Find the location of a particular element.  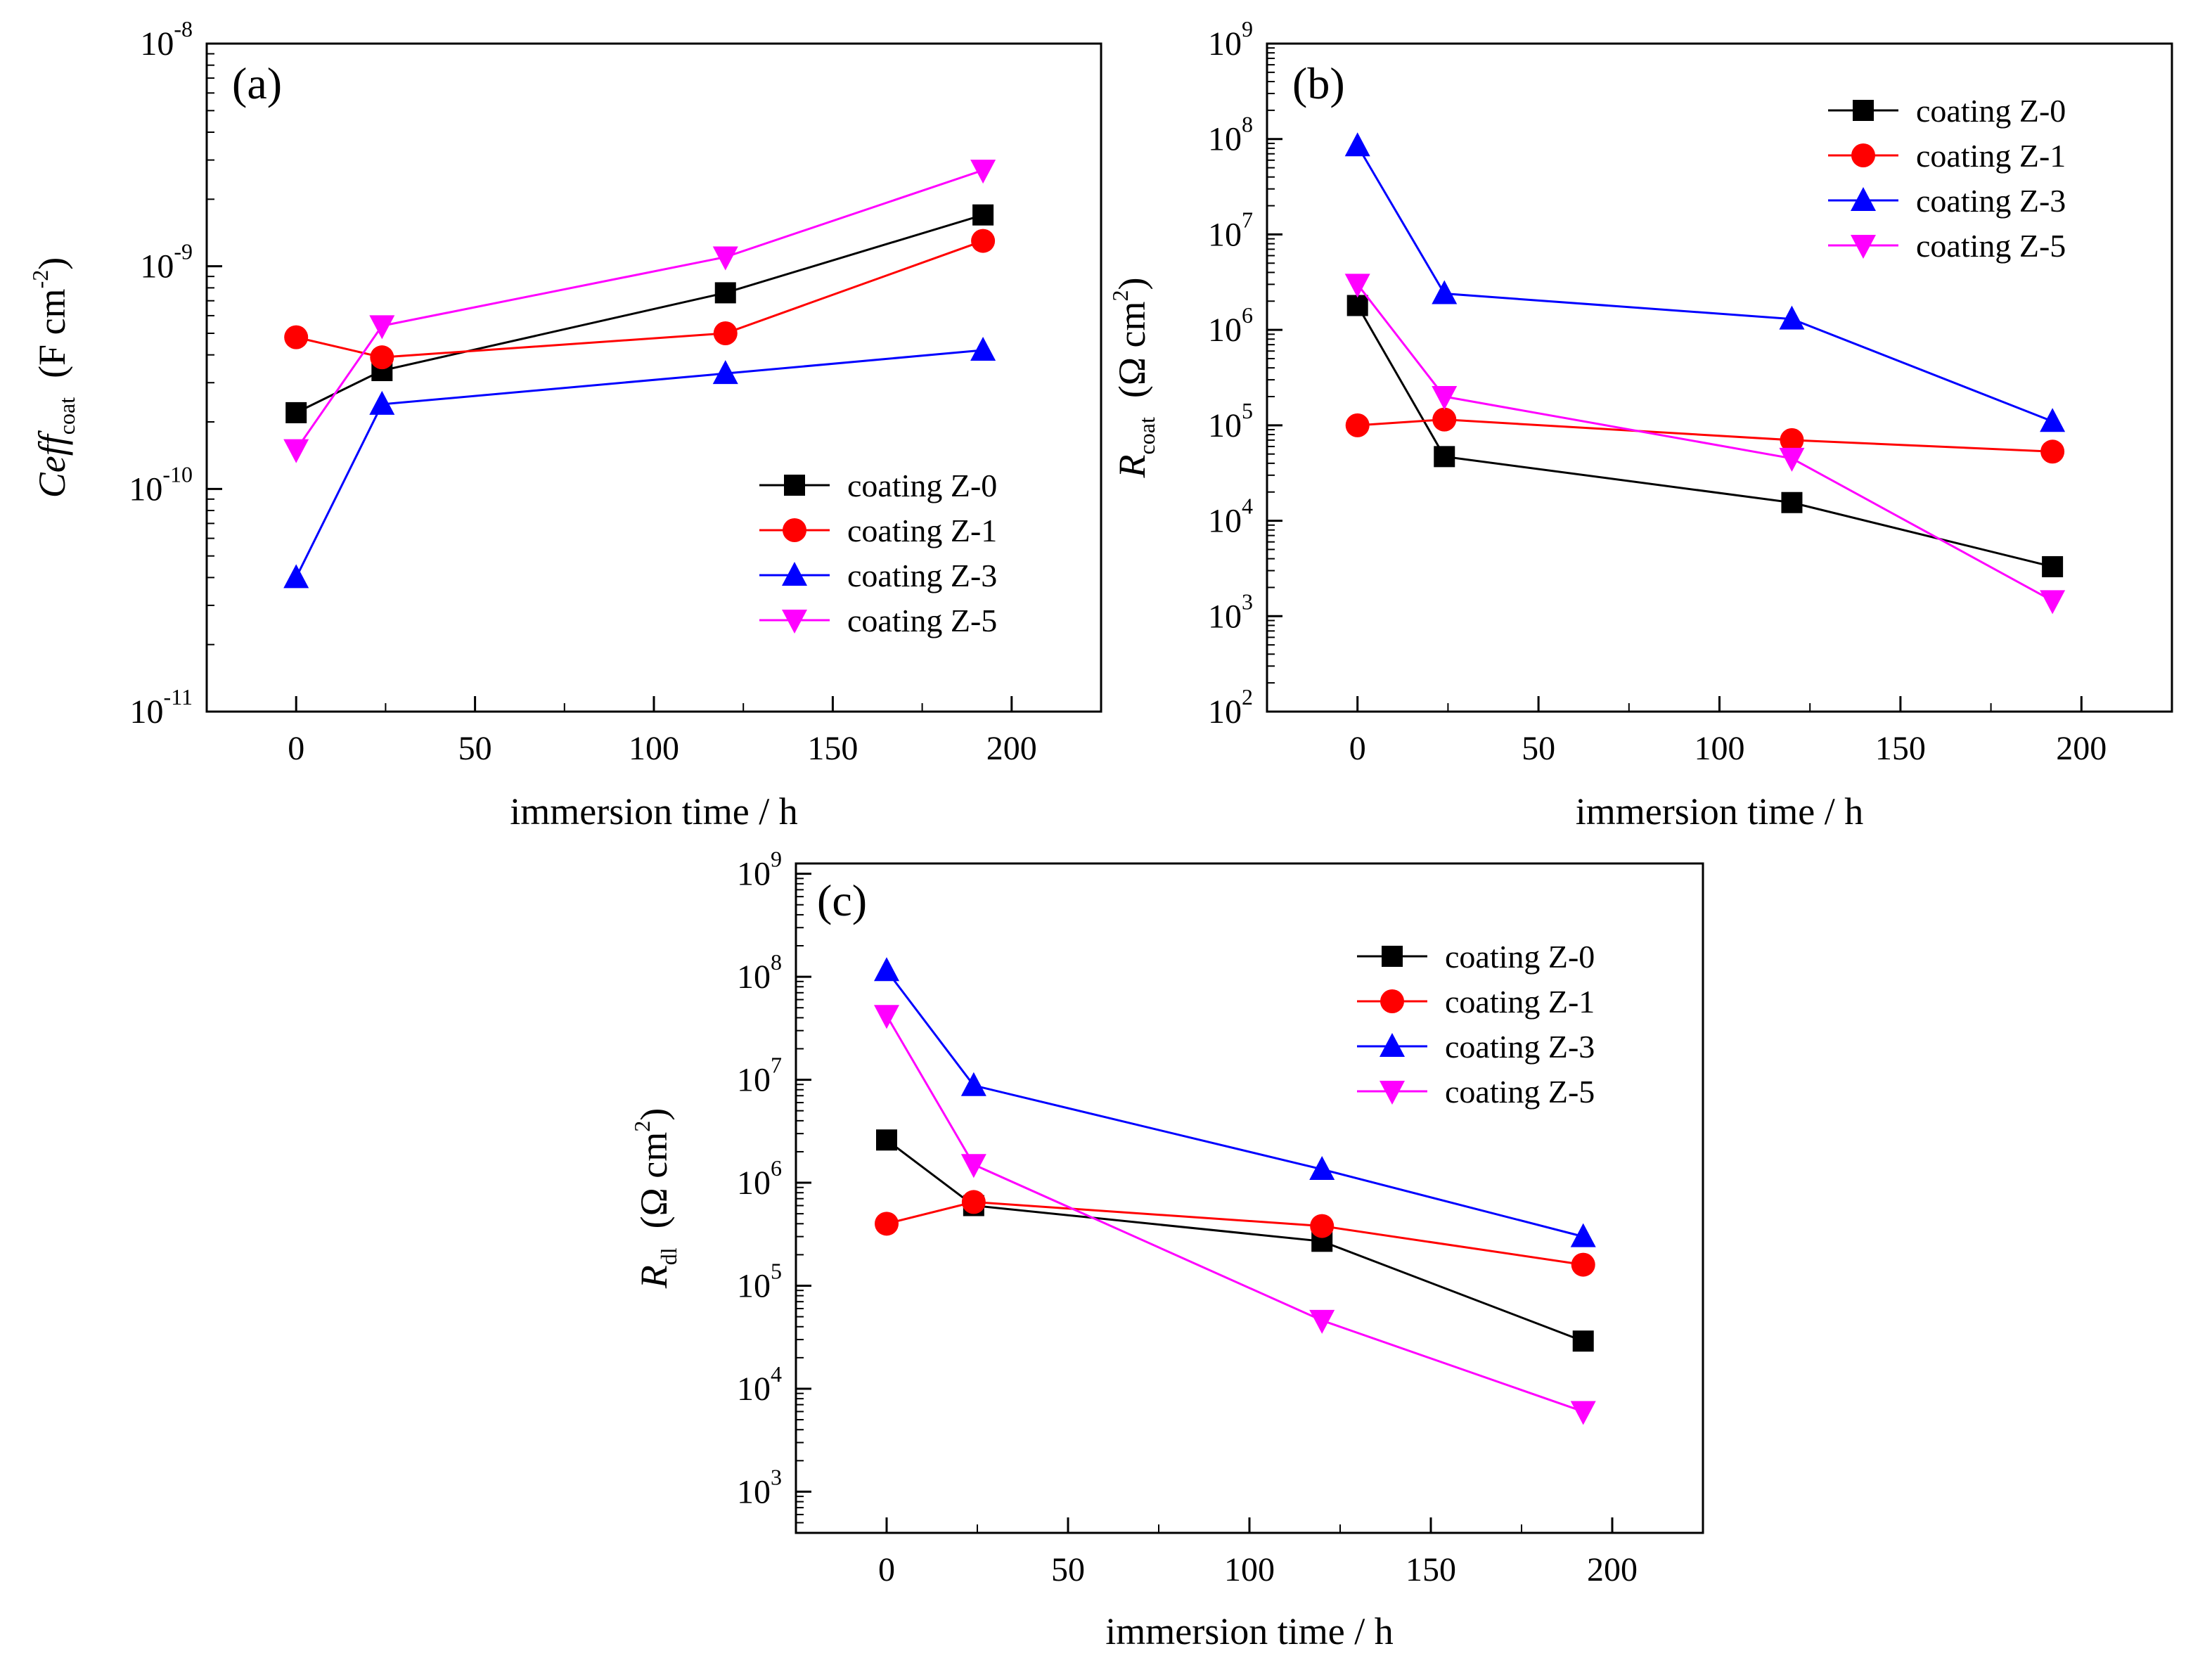

y-axis-title: Ceffcoat (F cm-2) is located at coordinates (53, 377).